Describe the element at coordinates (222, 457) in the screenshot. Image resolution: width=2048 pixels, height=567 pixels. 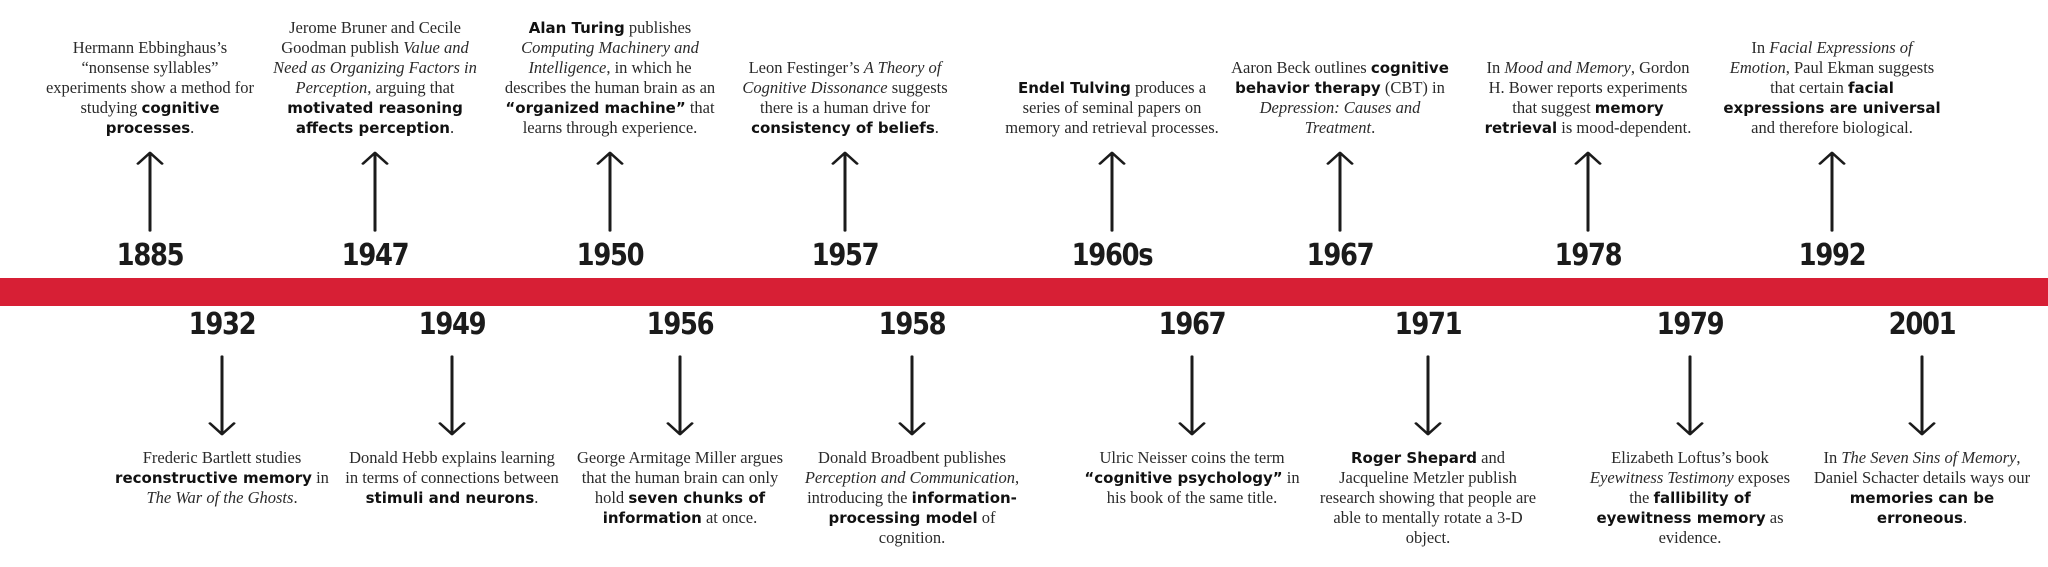
I see `event-text: Frederic Bartlett studies` at that location.